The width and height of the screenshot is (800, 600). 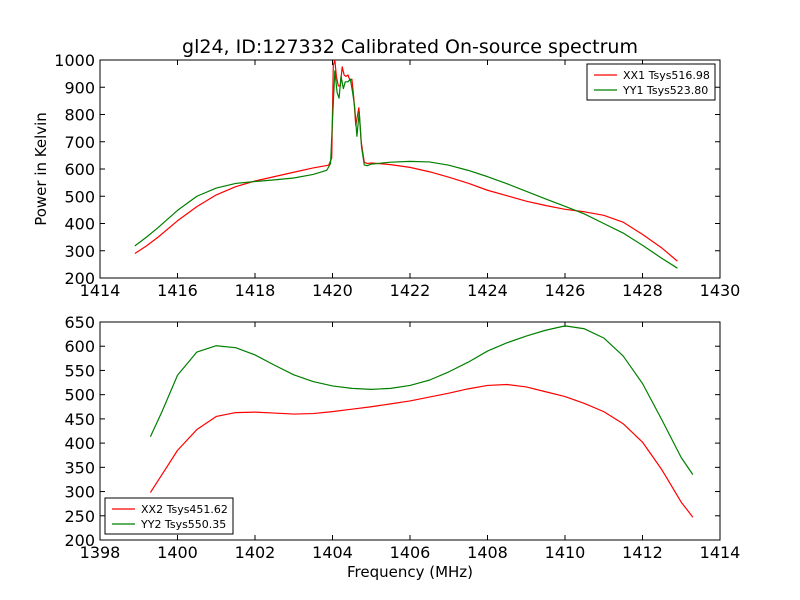 I want to click on x-tick-label: 1410, so click(x=565, y=552).